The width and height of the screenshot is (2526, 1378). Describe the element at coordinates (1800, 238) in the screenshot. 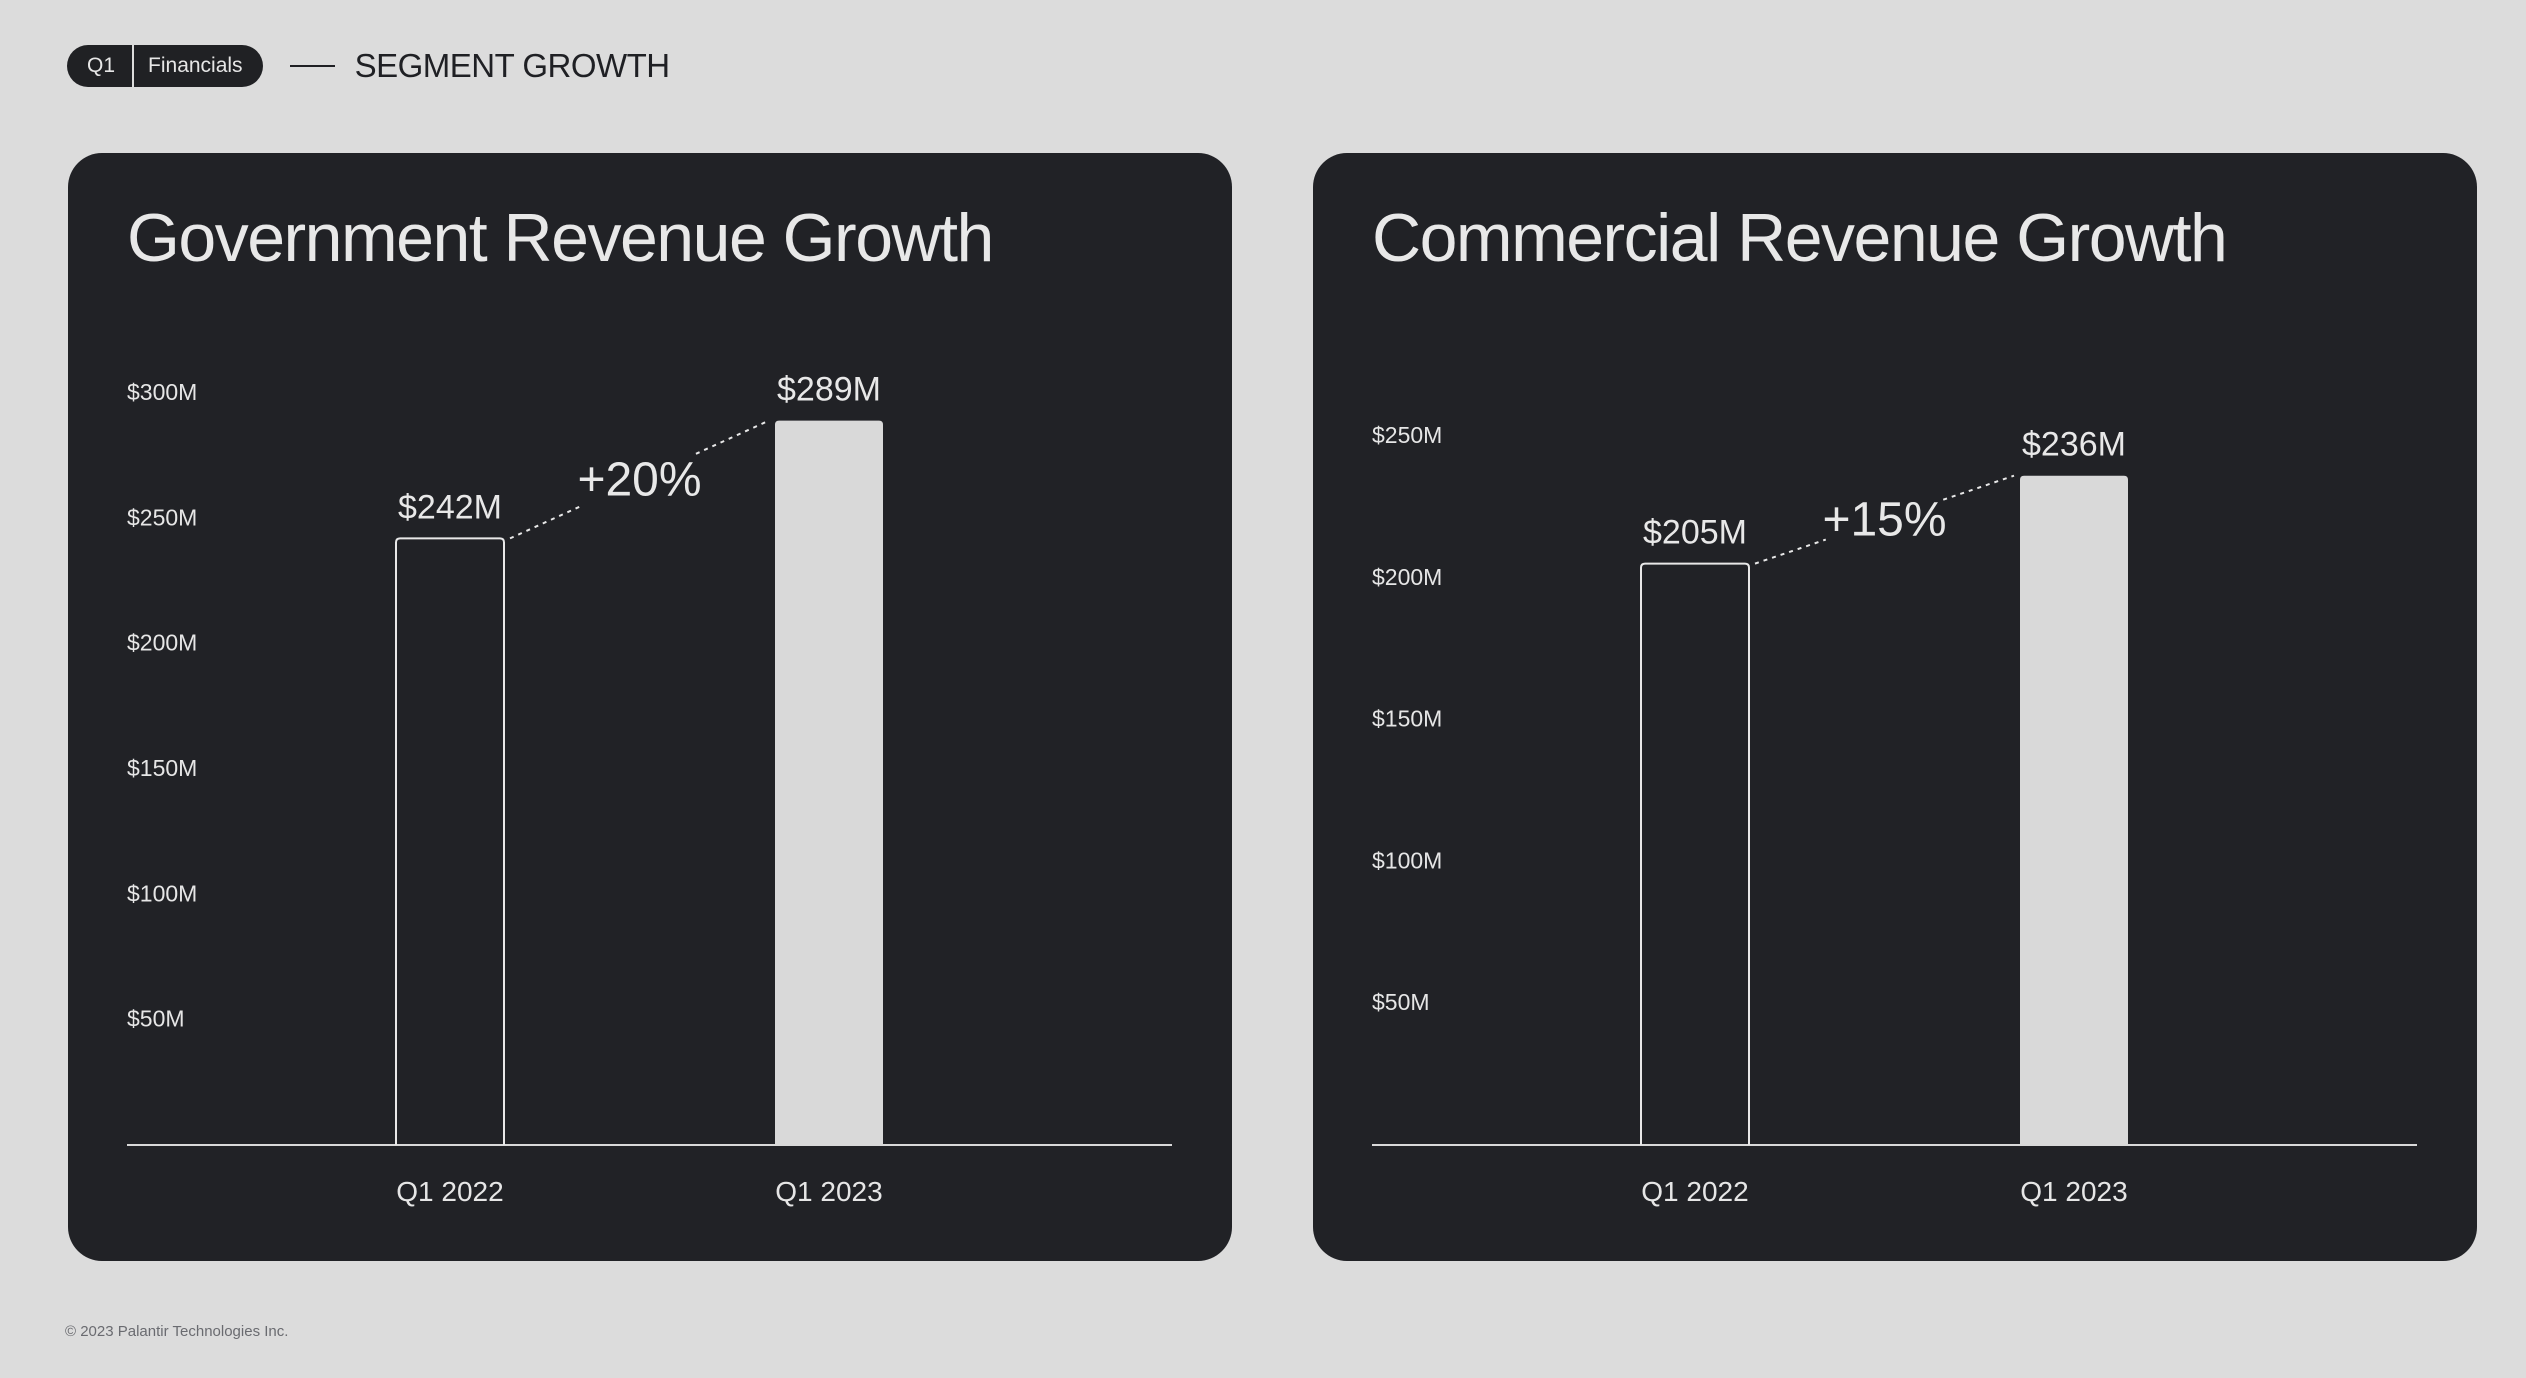

I see `chart-title: Commercial Revenue Growth` at that location.